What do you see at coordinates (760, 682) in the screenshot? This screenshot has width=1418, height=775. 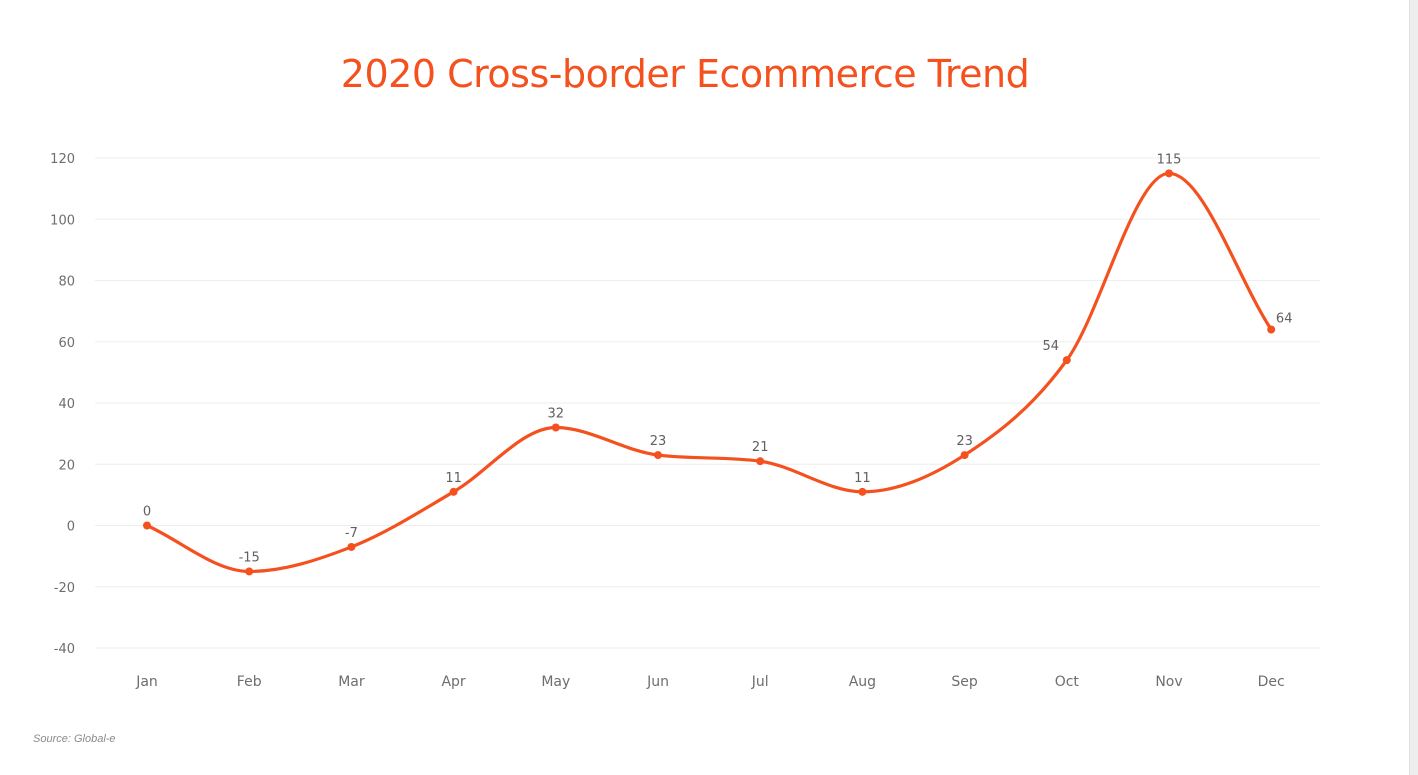 I see `x-tick-label: Jul` at bounding box center [760, 682].